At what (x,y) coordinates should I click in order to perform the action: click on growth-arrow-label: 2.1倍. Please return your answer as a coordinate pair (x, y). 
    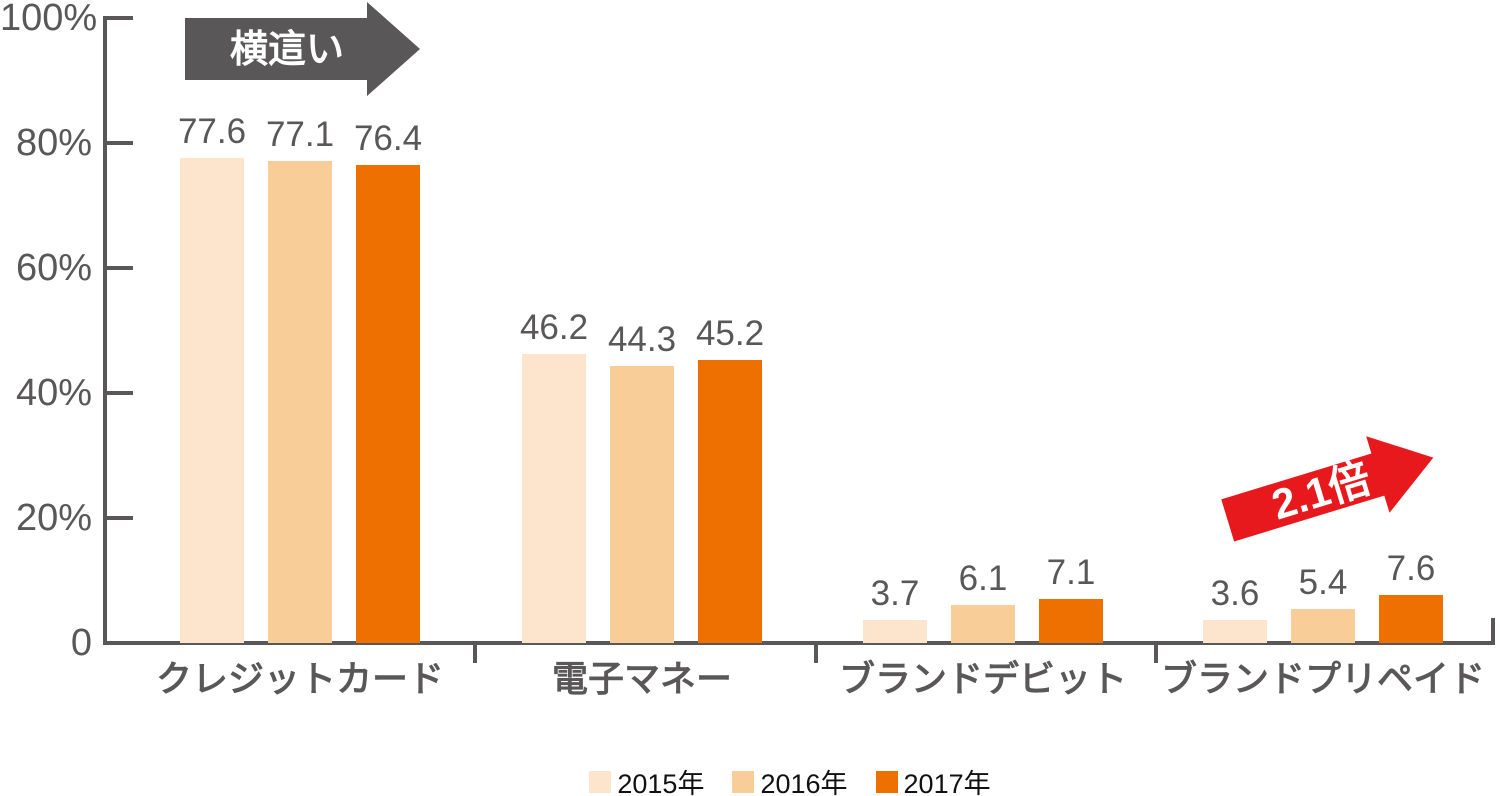
    Looking at the image, I should click on (1321, 491).